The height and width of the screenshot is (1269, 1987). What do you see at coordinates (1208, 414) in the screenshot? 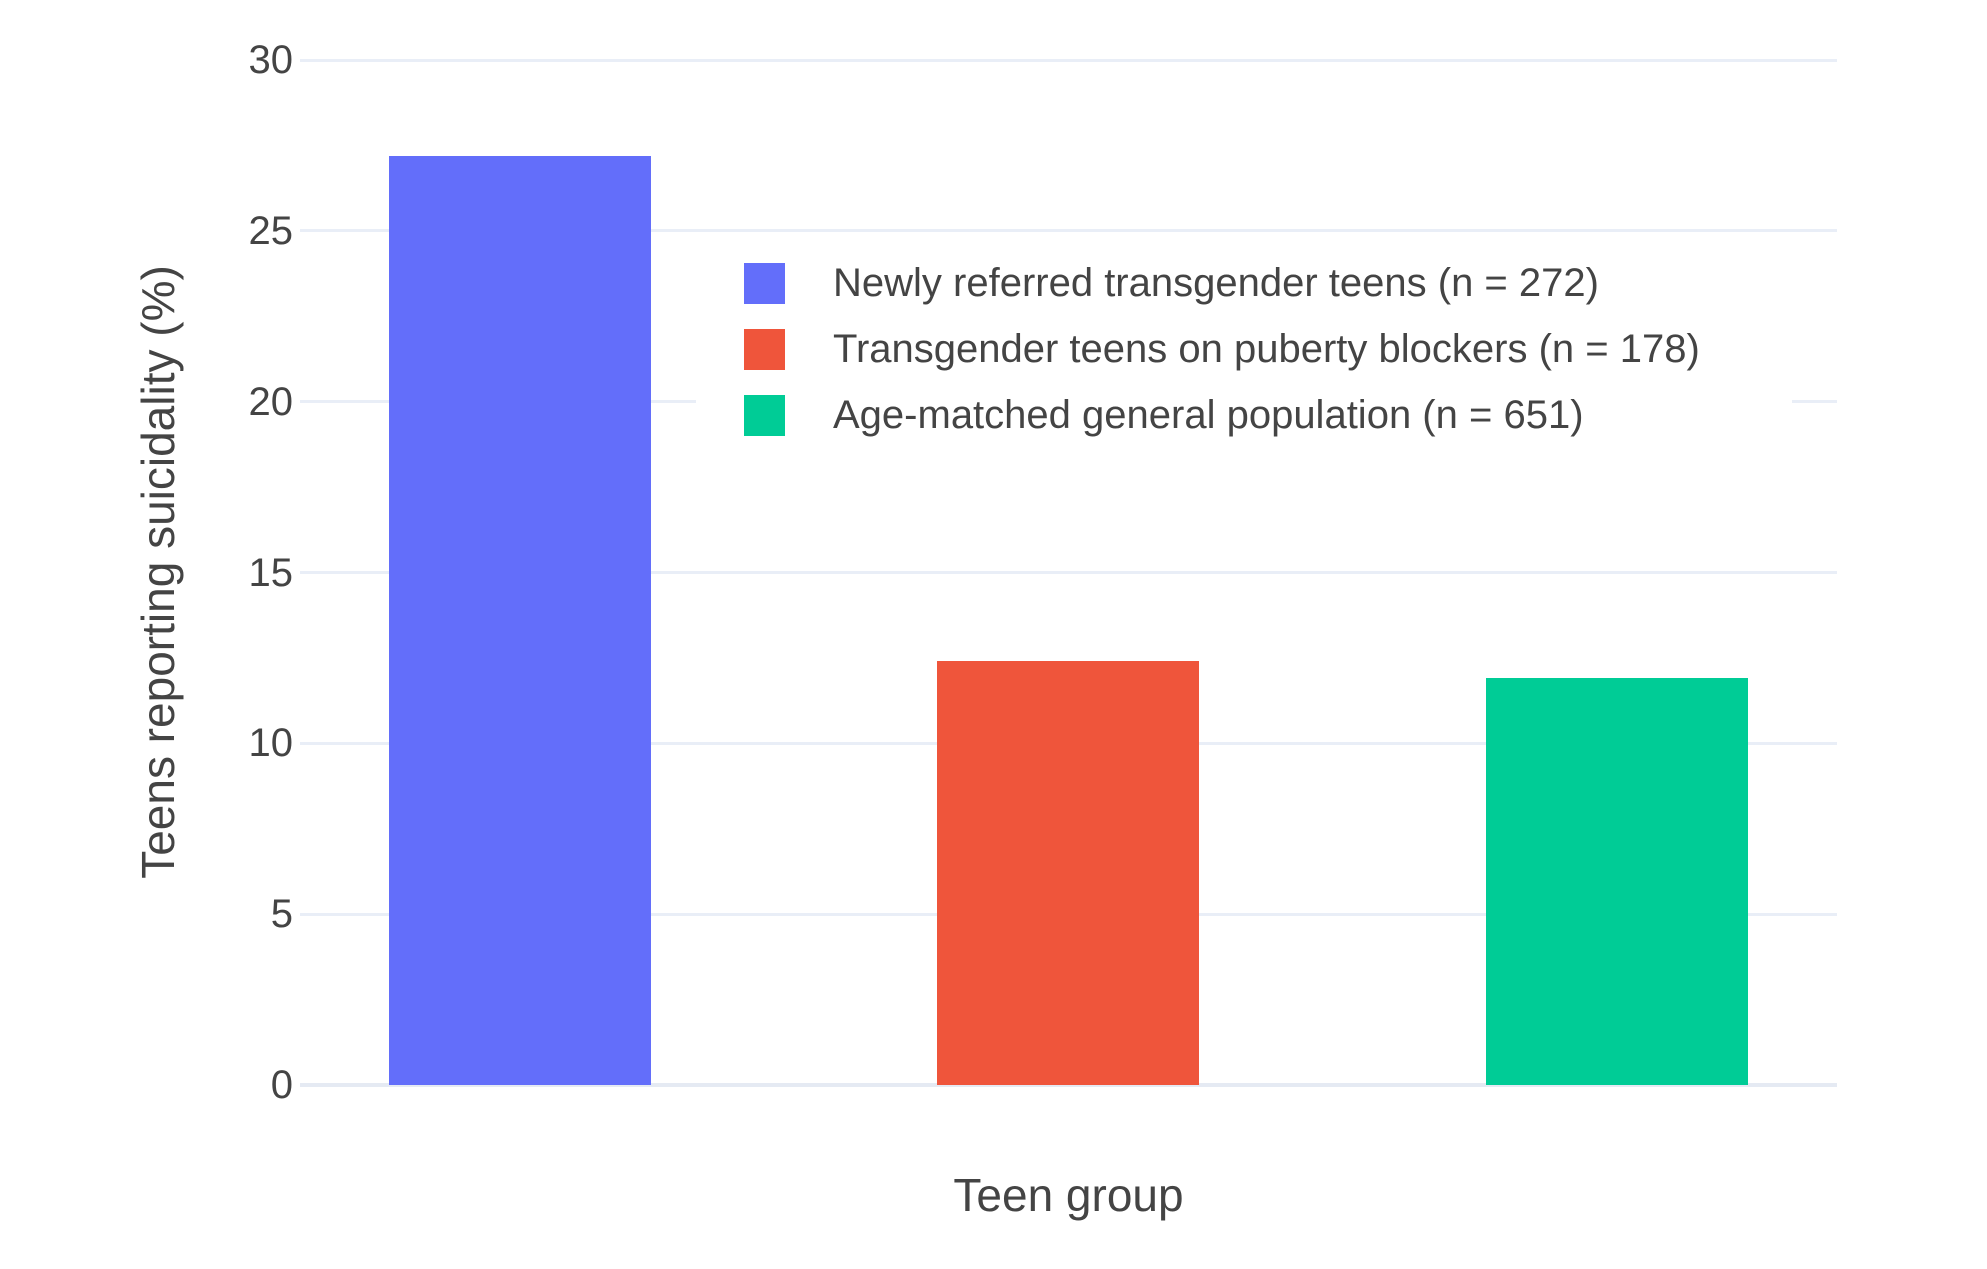
I see `legend-item-label: Age-matched general population (n = 651)` at bounding box center [1208, 414].